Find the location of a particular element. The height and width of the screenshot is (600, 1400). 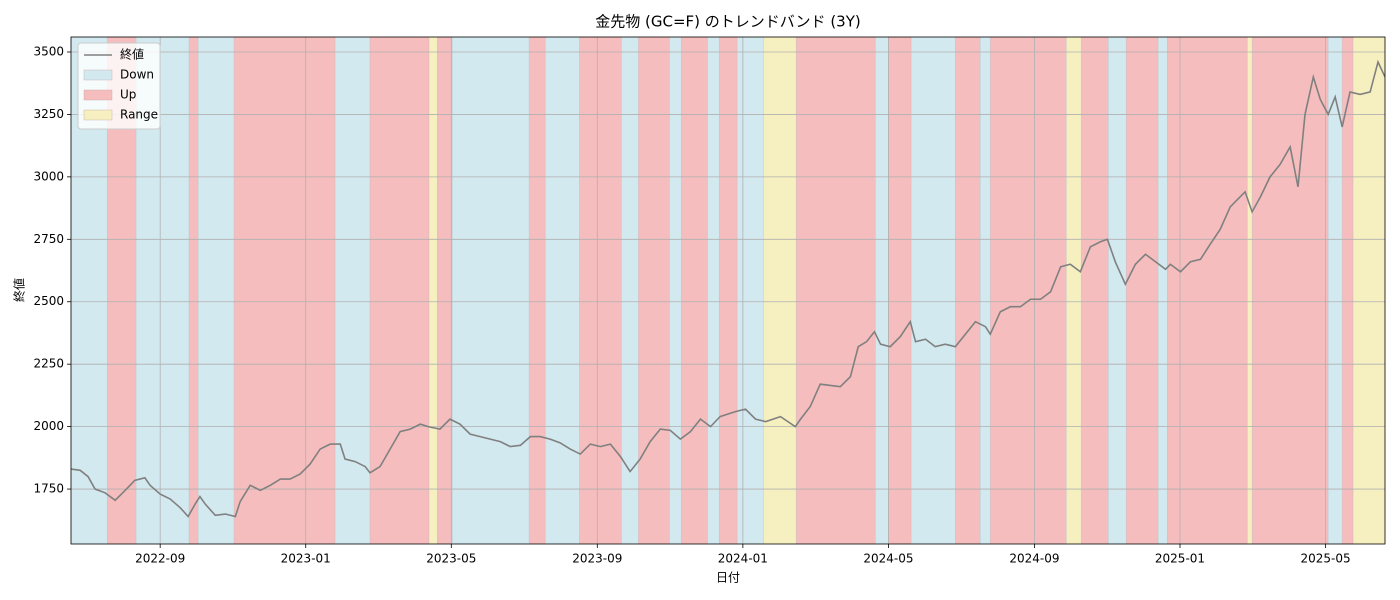

y-tick-label: 2250 is located at coordinates (48, 364).